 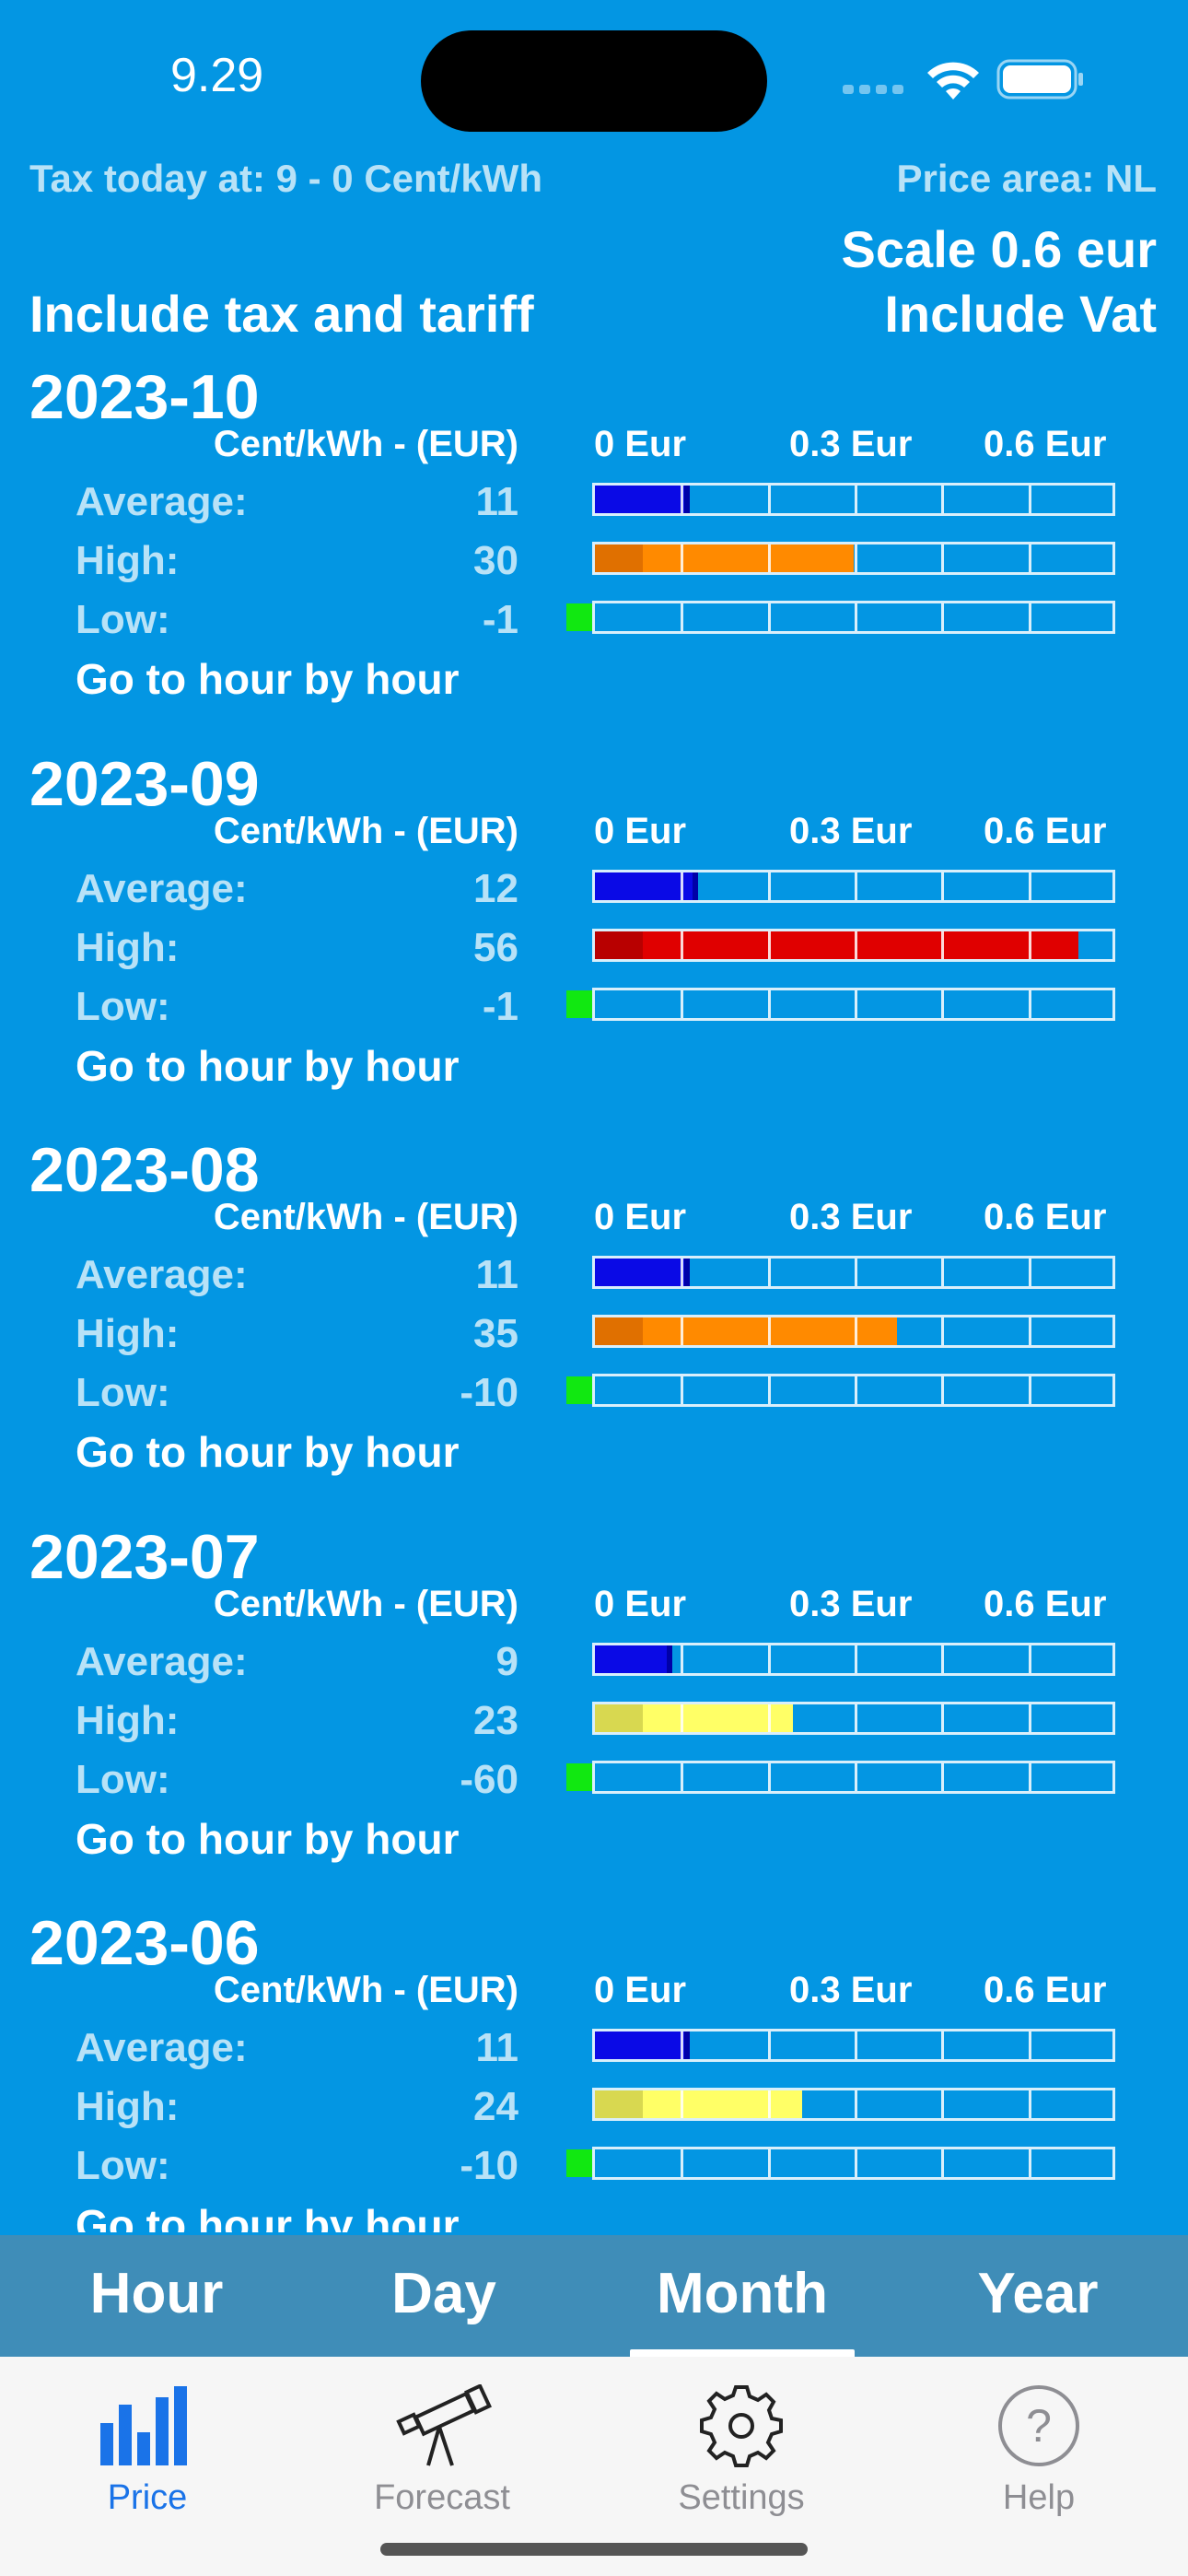 What do you see at coordinates (489, 2165) in the screenshot?
I see `low-value: -10` at bounding box center [489, 2165].